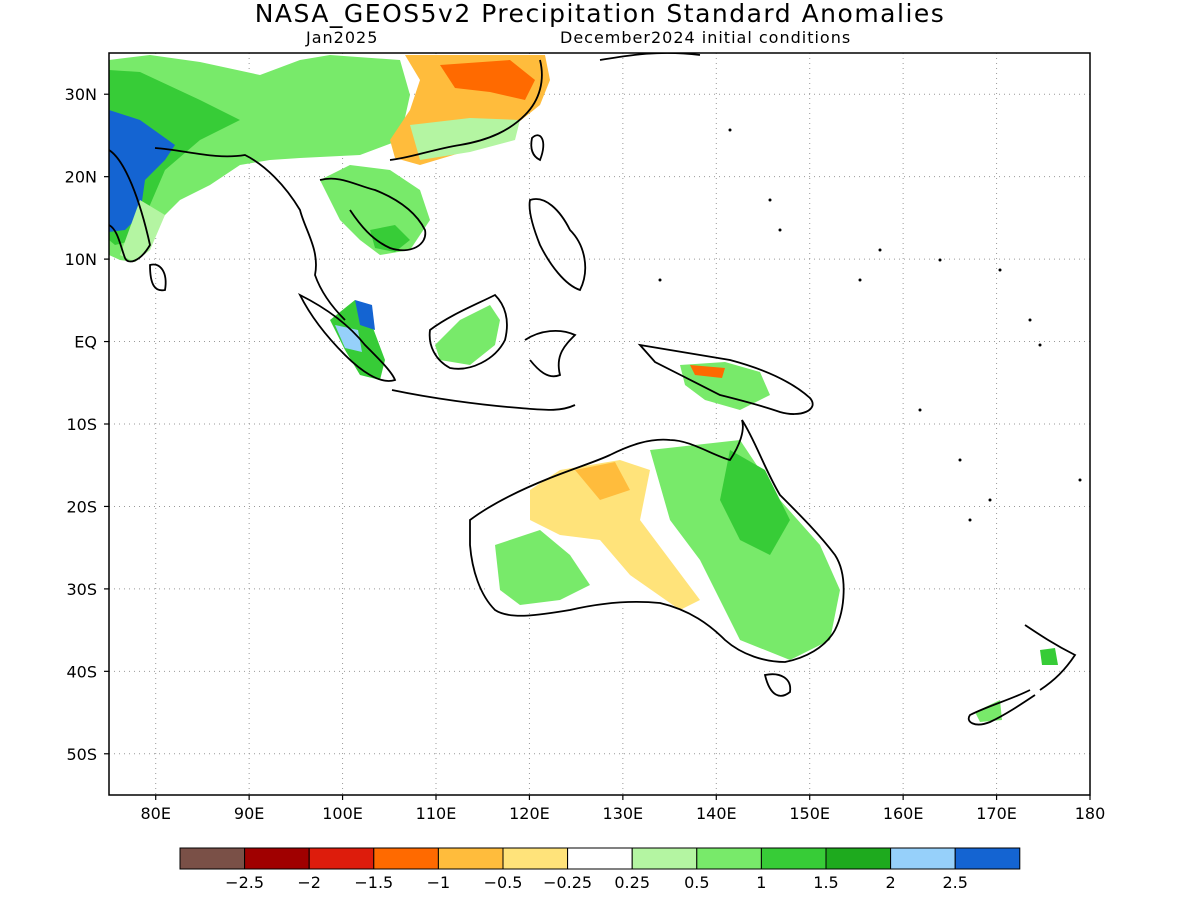  I want to click on colorbar-label: −2.5, so click(244, 882).